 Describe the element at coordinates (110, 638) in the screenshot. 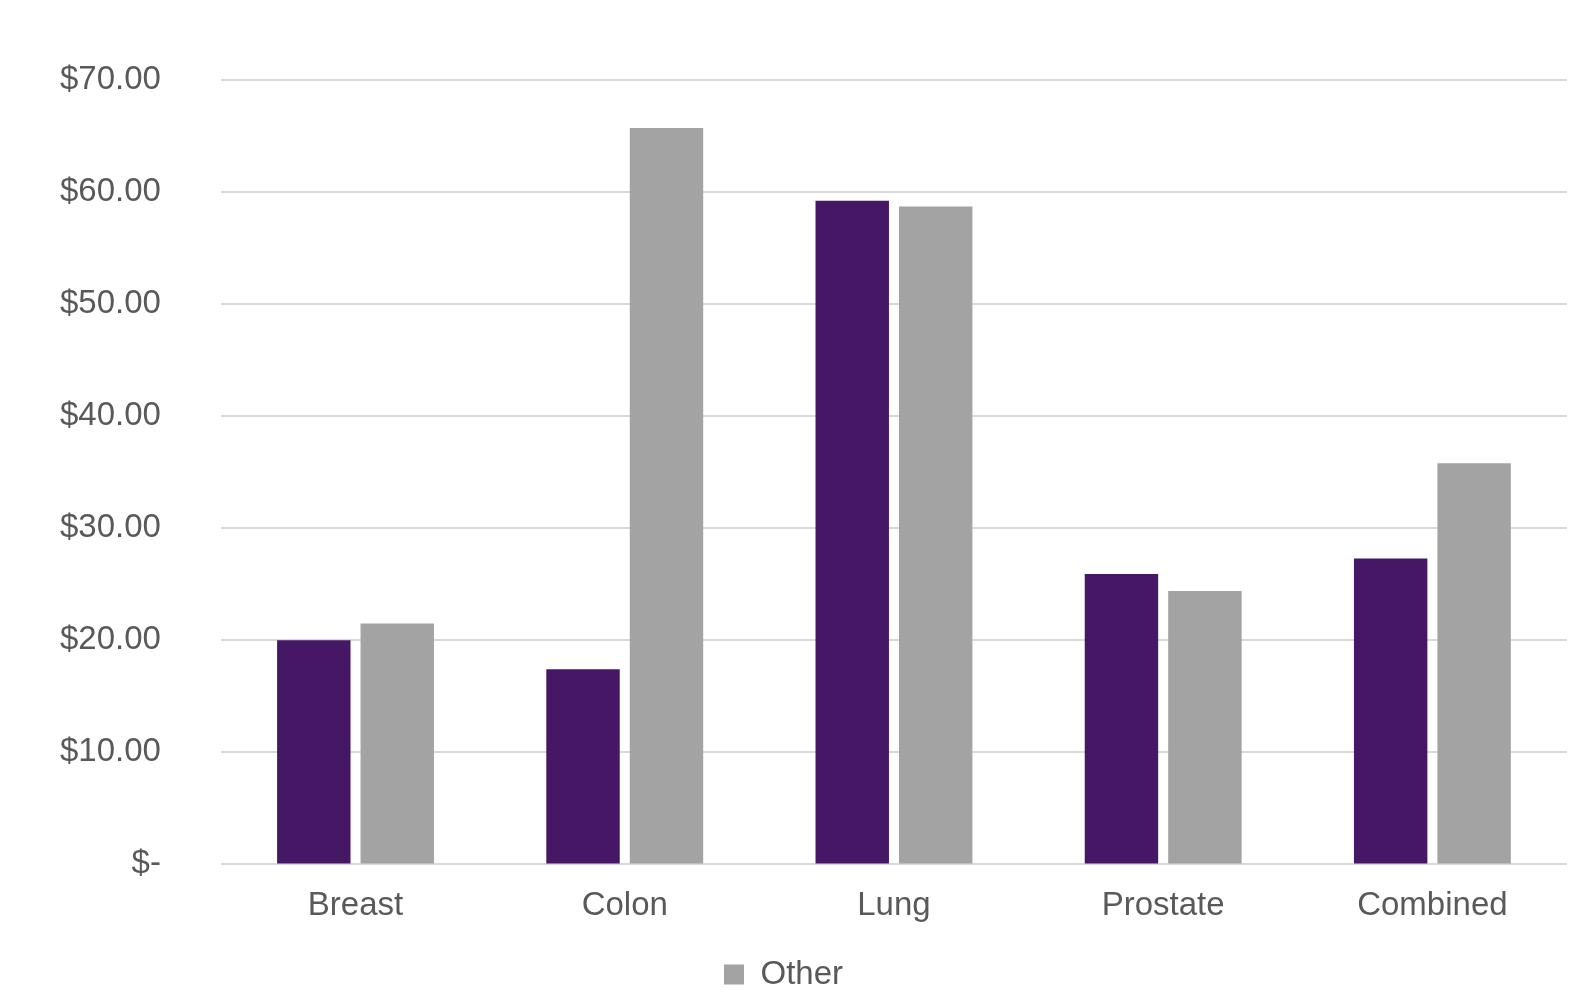

I see `y-tick-label: $20.00` at that location.